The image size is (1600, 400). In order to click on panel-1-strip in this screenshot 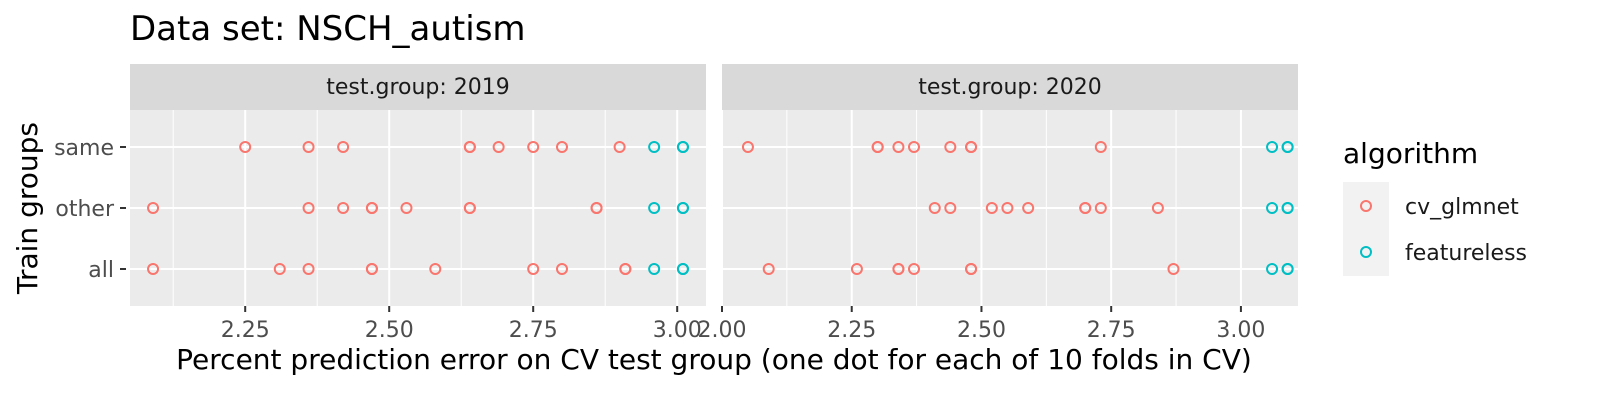, I will do `click(418, 87)`.